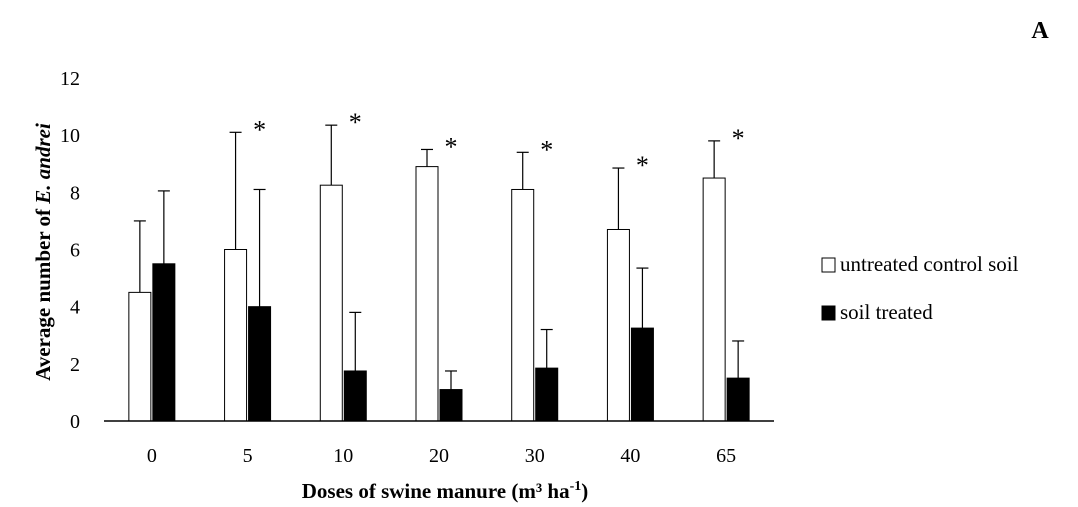  What do you see at coordinates (726, 456) in the screenshot?
I see `x-tick-label: 65` at bounding box center [726, 456].